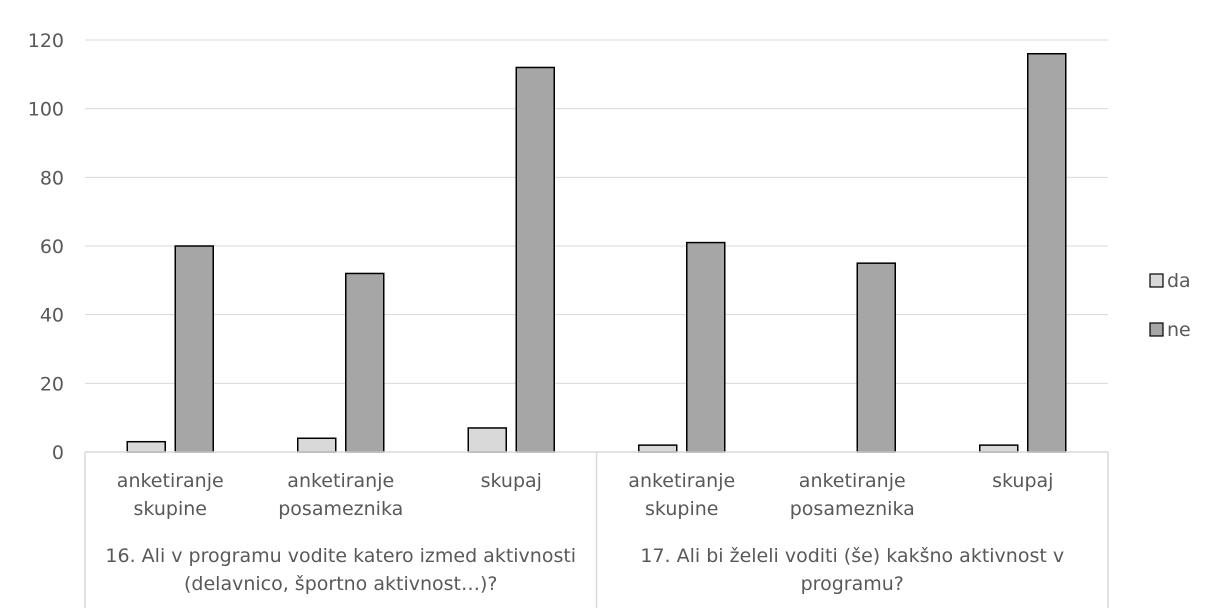 The height and width of the screenshot is (615, 1208). Describe the element at coordinates (52, 178) in the screenshot. I see `y-tick-label: 80` at that location.